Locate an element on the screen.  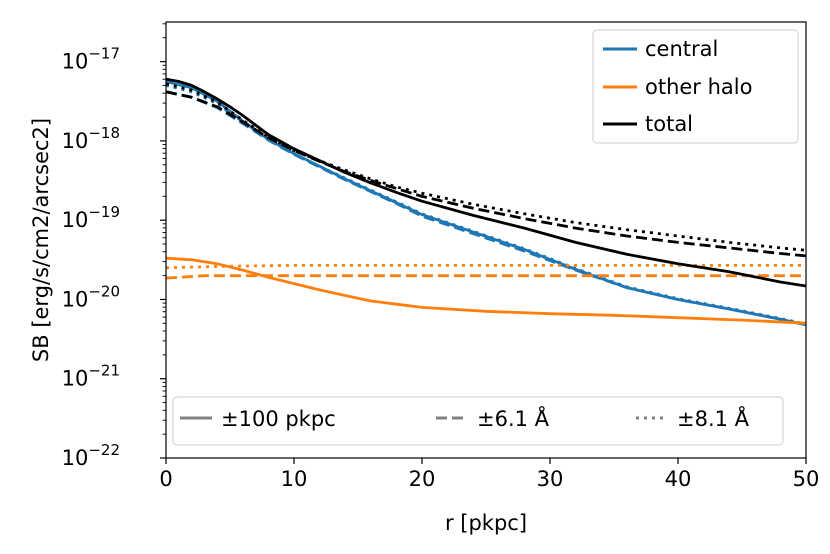
x-tick-label: 30 is located at coordinates (550, 479).